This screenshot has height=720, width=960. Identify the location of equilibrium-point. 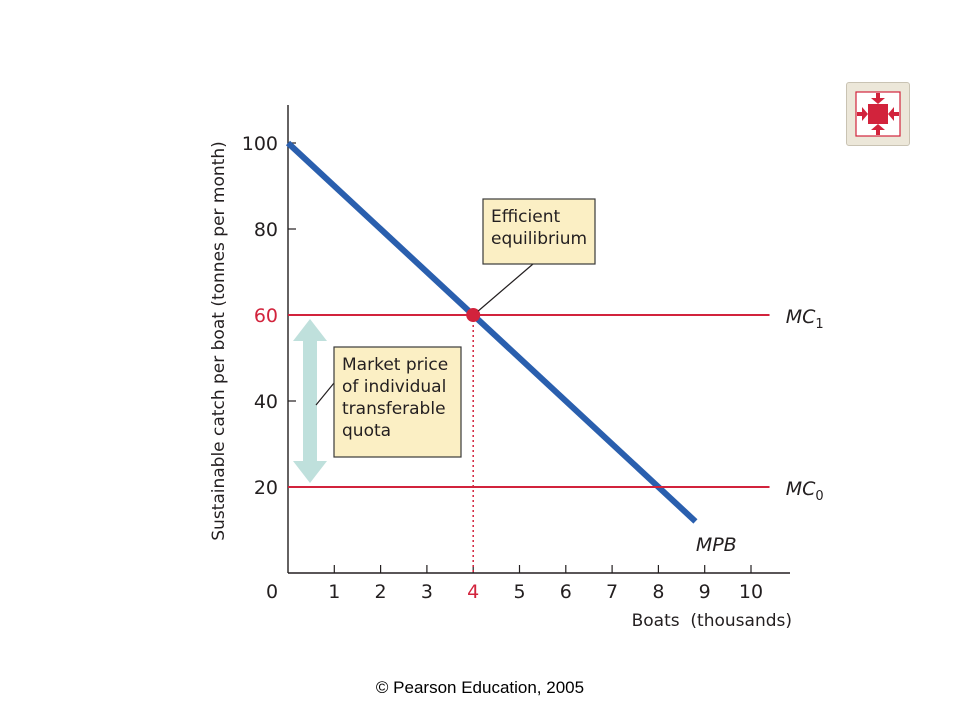
(473, 315).